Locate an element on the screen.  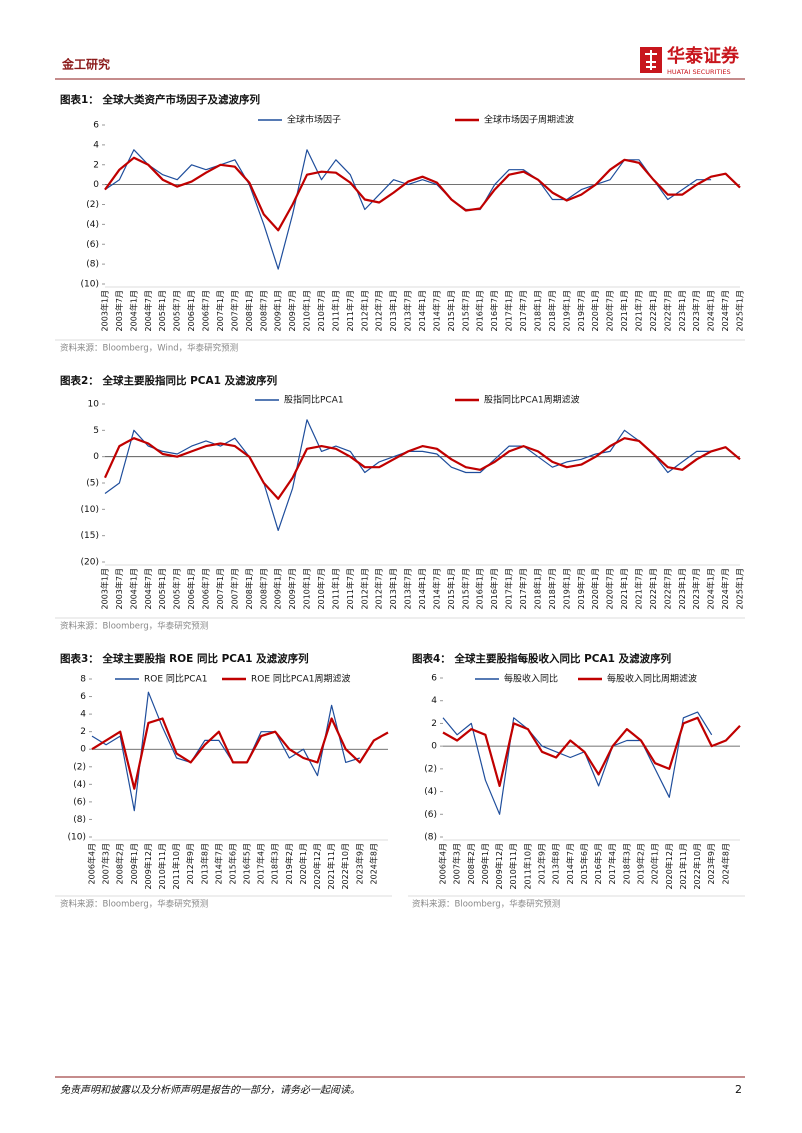
figure-title: 图表3： 全球主要股指 ROE 同比 PCA1 及滤波序列 is located at coordinates (184, 658).